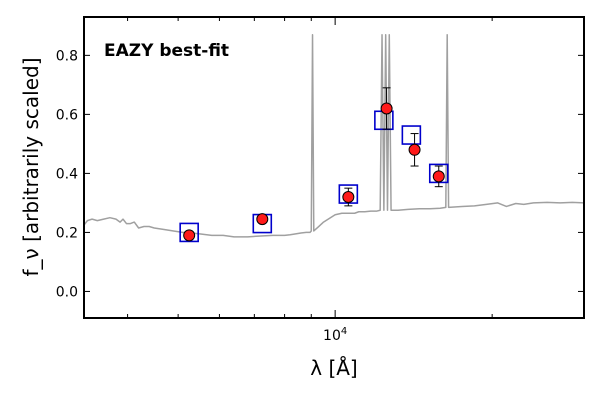 The width and height of the screenshot is (600, 400). What do you see at coordinates (31, 167) in the screenshot?
I see `y-axis-title: f_ν [arbitrarily scaled]` at bounding box center [31, 167].